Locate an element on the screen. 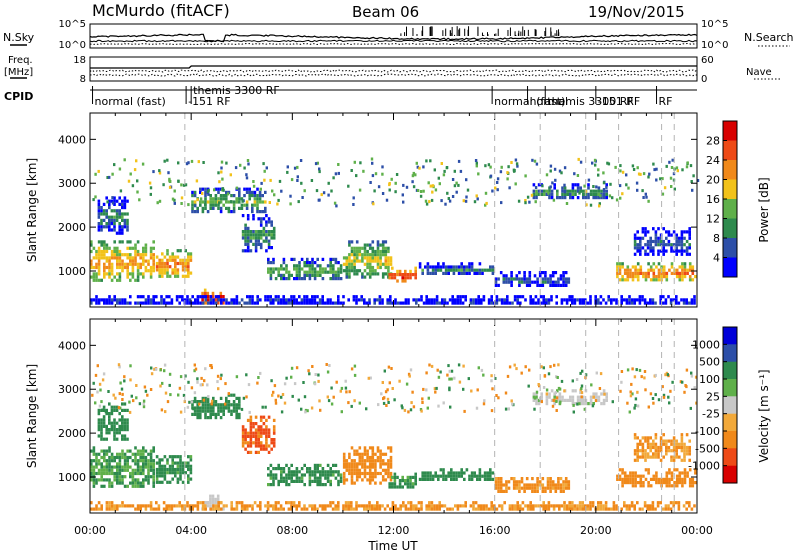 This screenshot has height=554, width=800. colorbar-tick-label: -500 is located at coordinates (707, 448).